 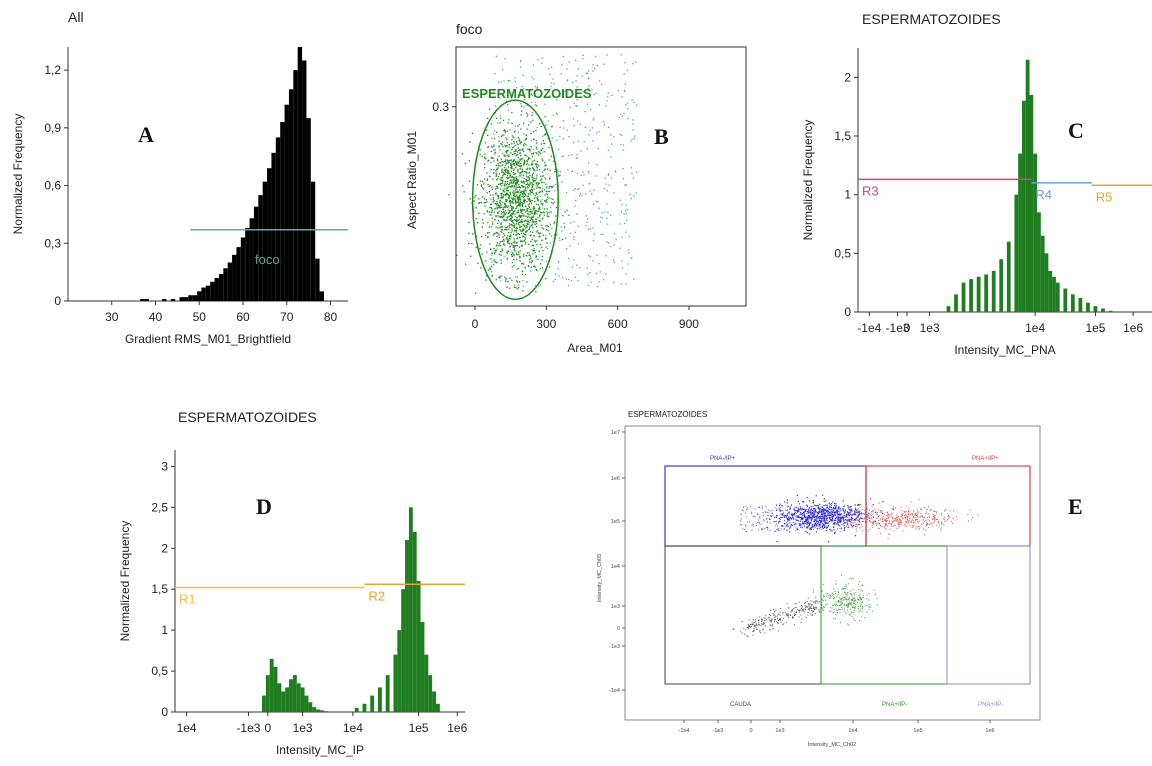 What do you see at coordinates (717, 731) in the screenshot?
I see `x-tick-label: -1e3` at bounding box center [717, 731].